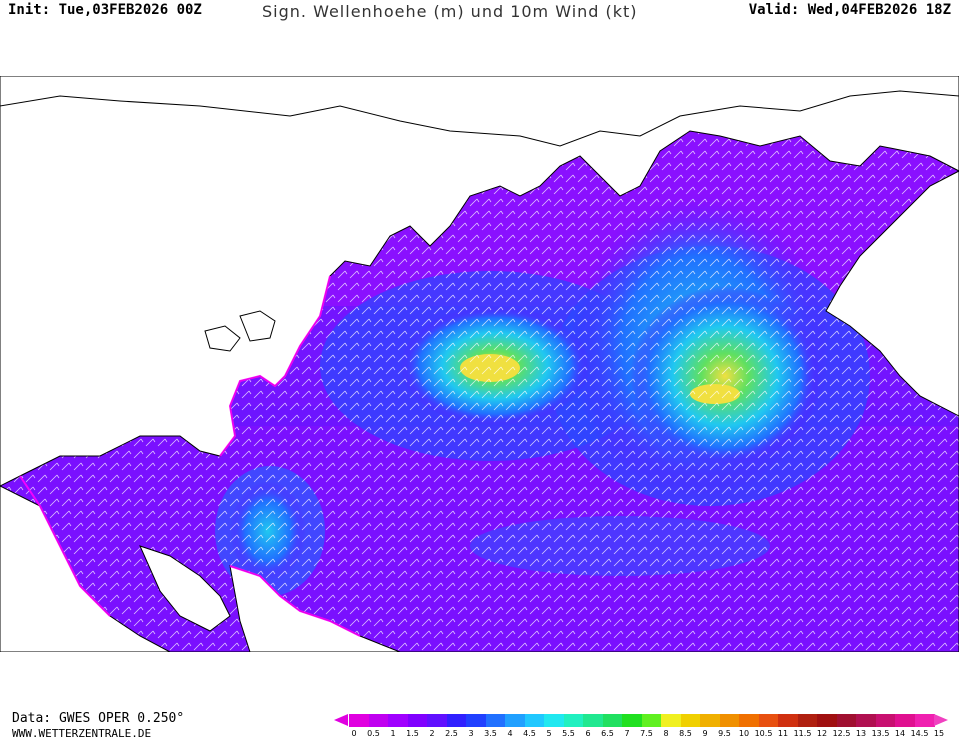 The height and width of the screenshot is (741, 959). Describe the element at coordinates (666, 733) in the screenshot. I see `legend-tick-label: 8` at that location.